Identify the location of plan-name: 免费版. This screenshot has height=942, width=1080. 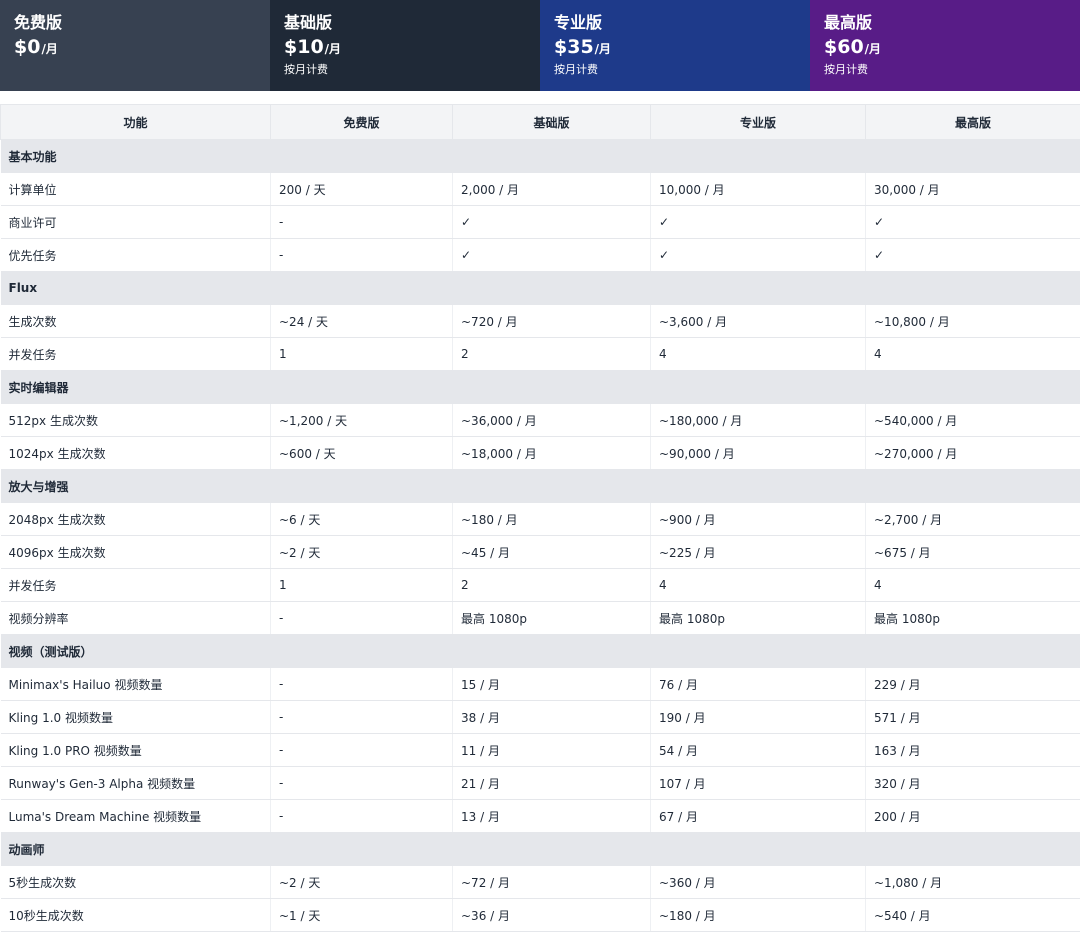
(38, 22).